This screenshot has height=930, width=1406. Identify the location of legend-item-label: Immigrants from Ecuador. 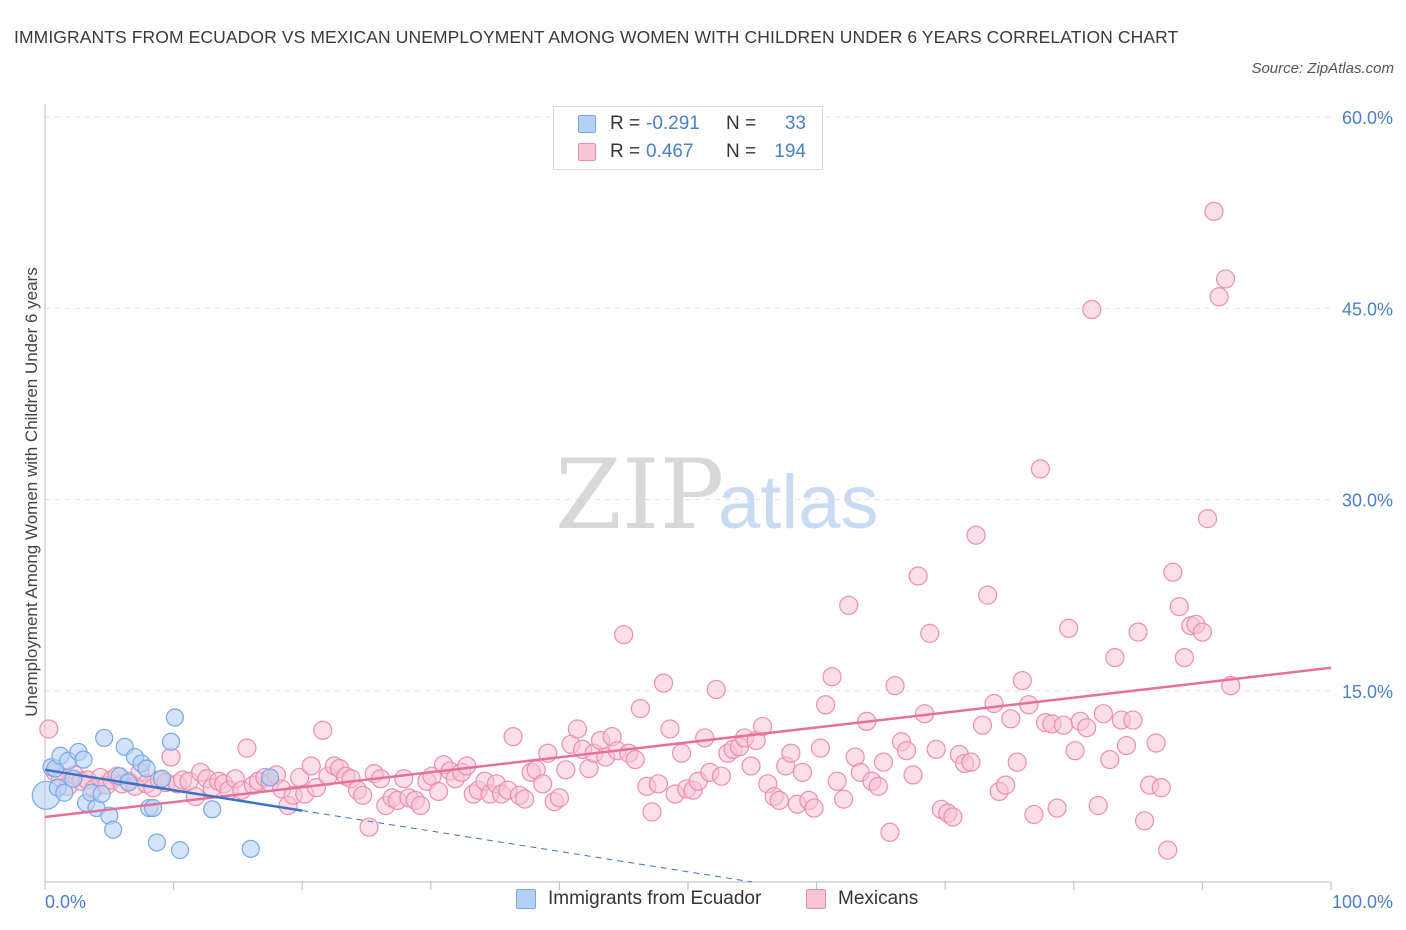
(655, 898).